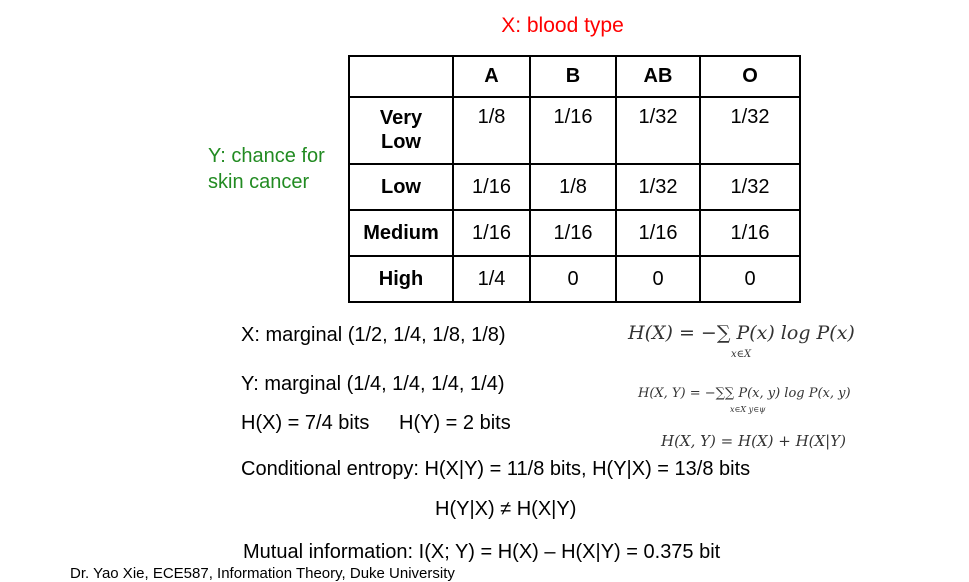  I want to click on row-label: High, so click(401, 279).